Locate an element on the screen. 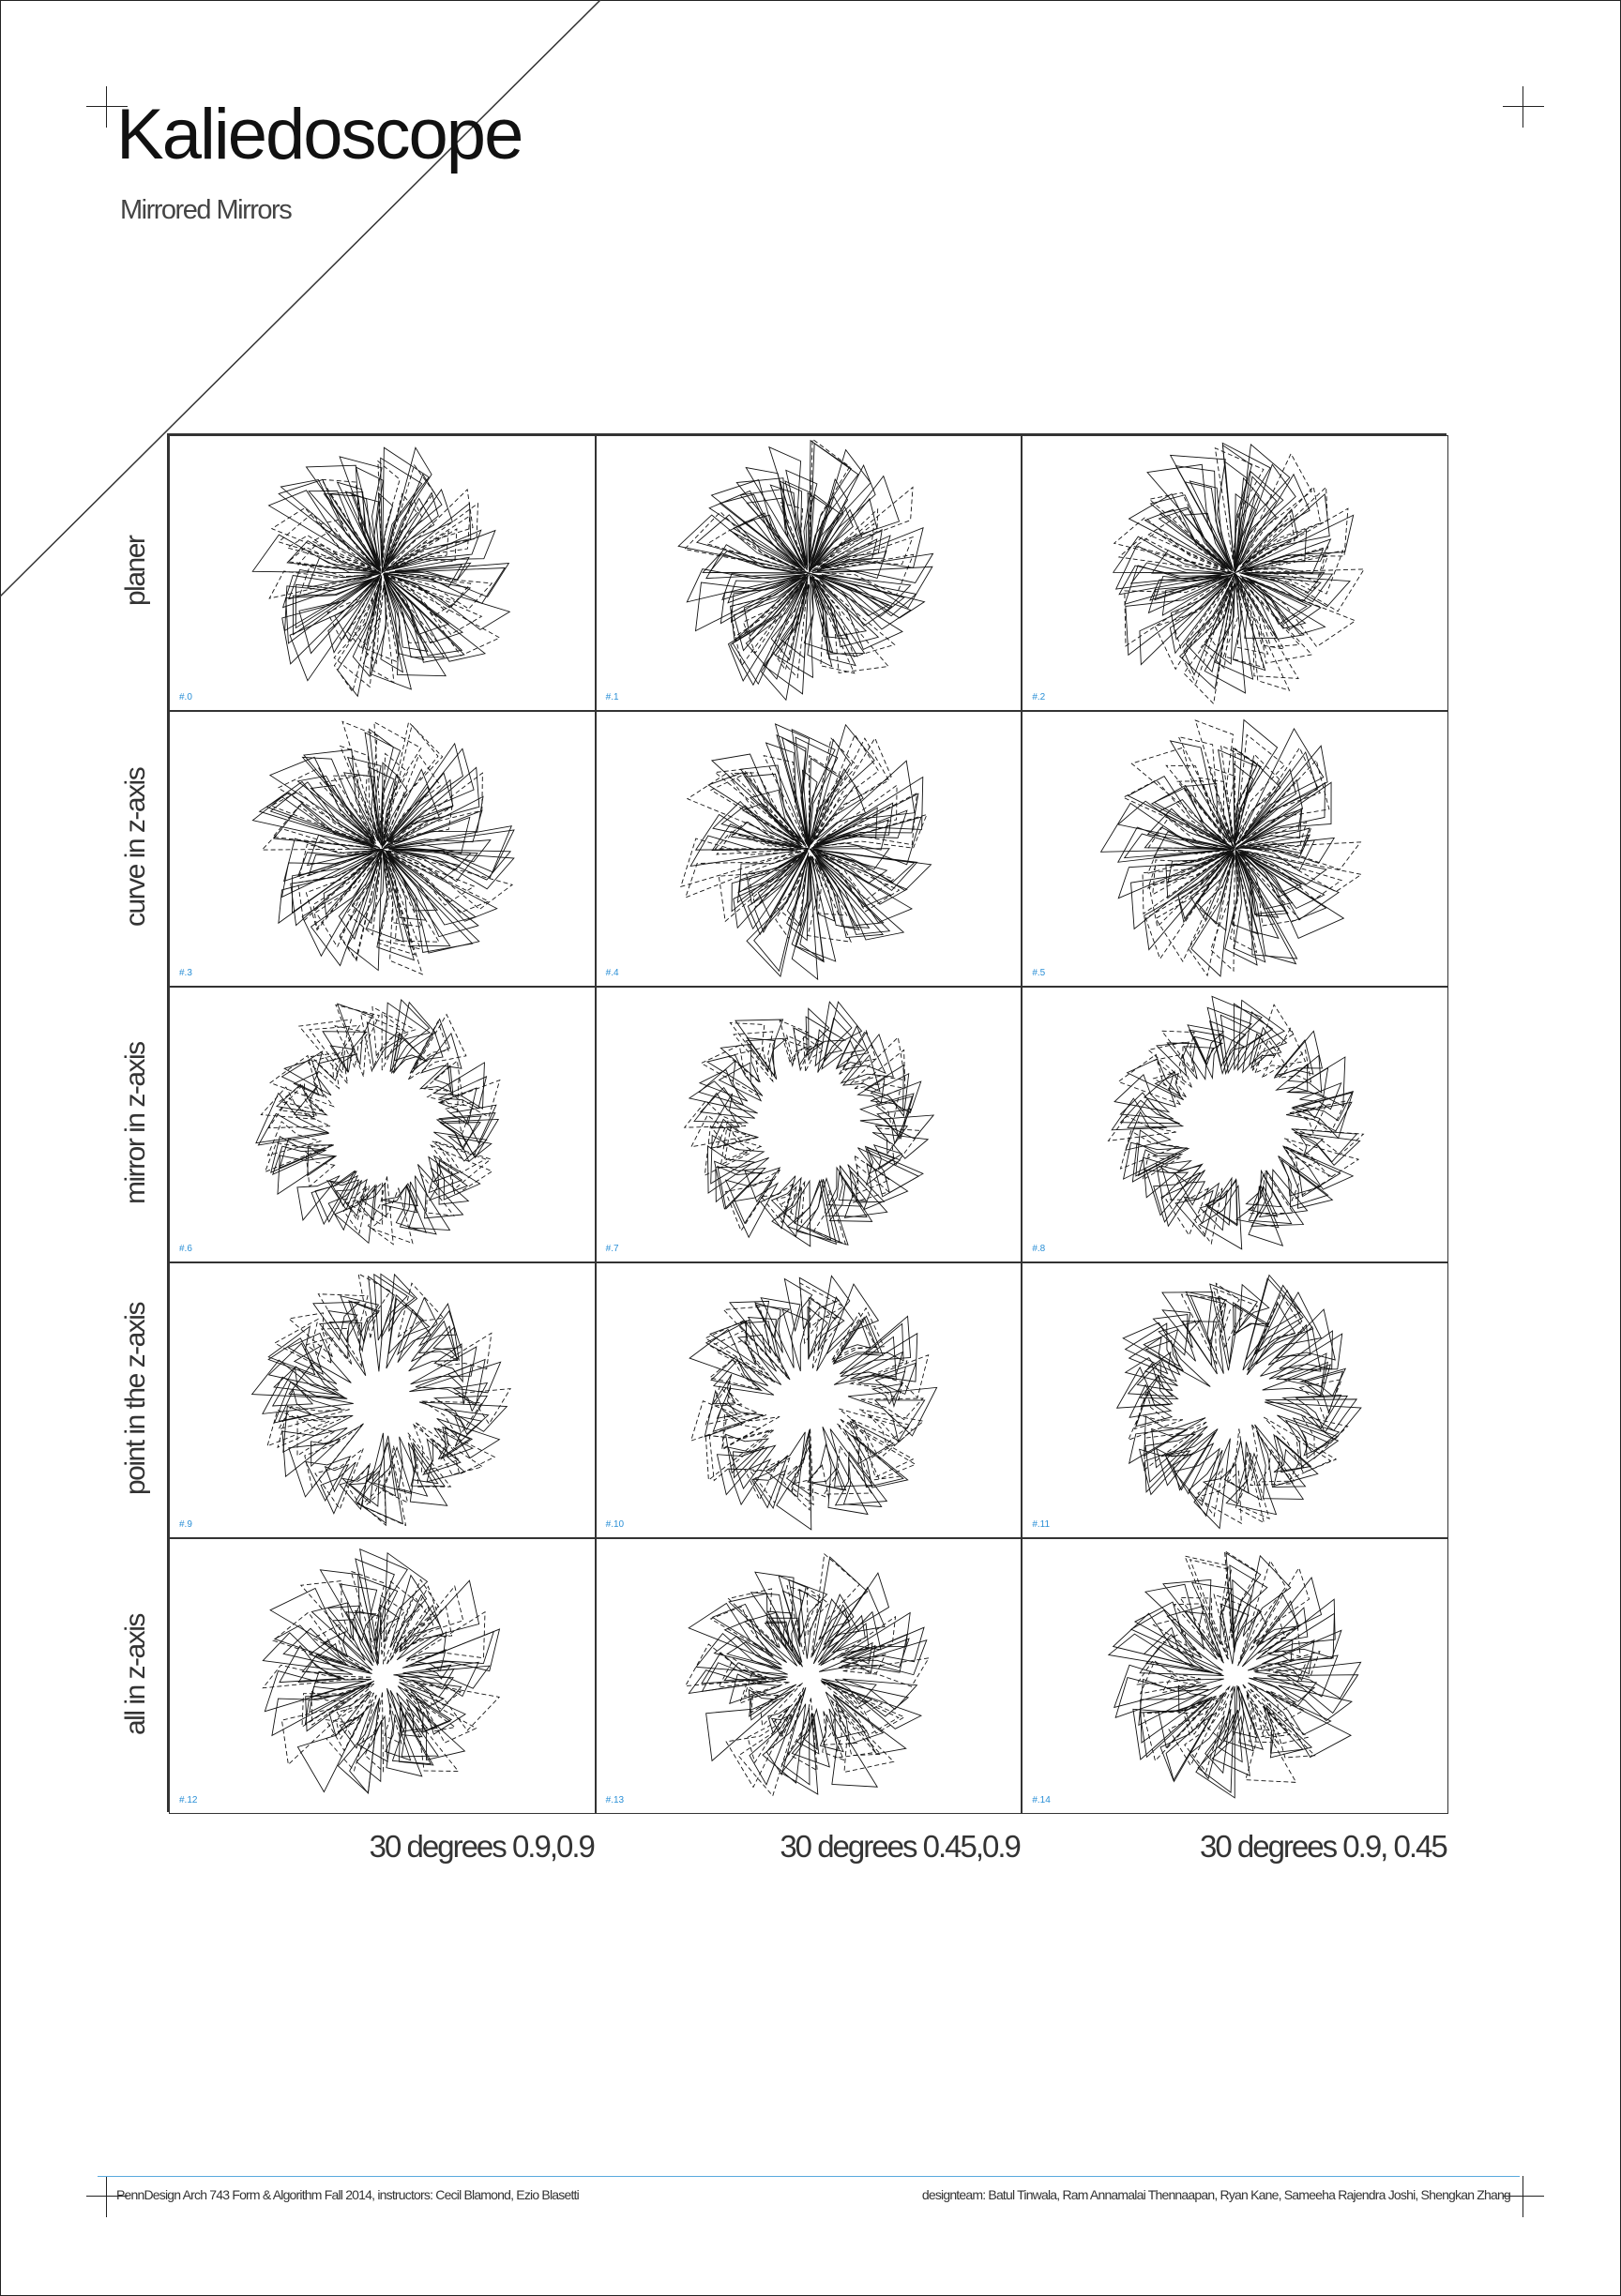  cell-number: #.5 is located at coordinates (1039, 973).